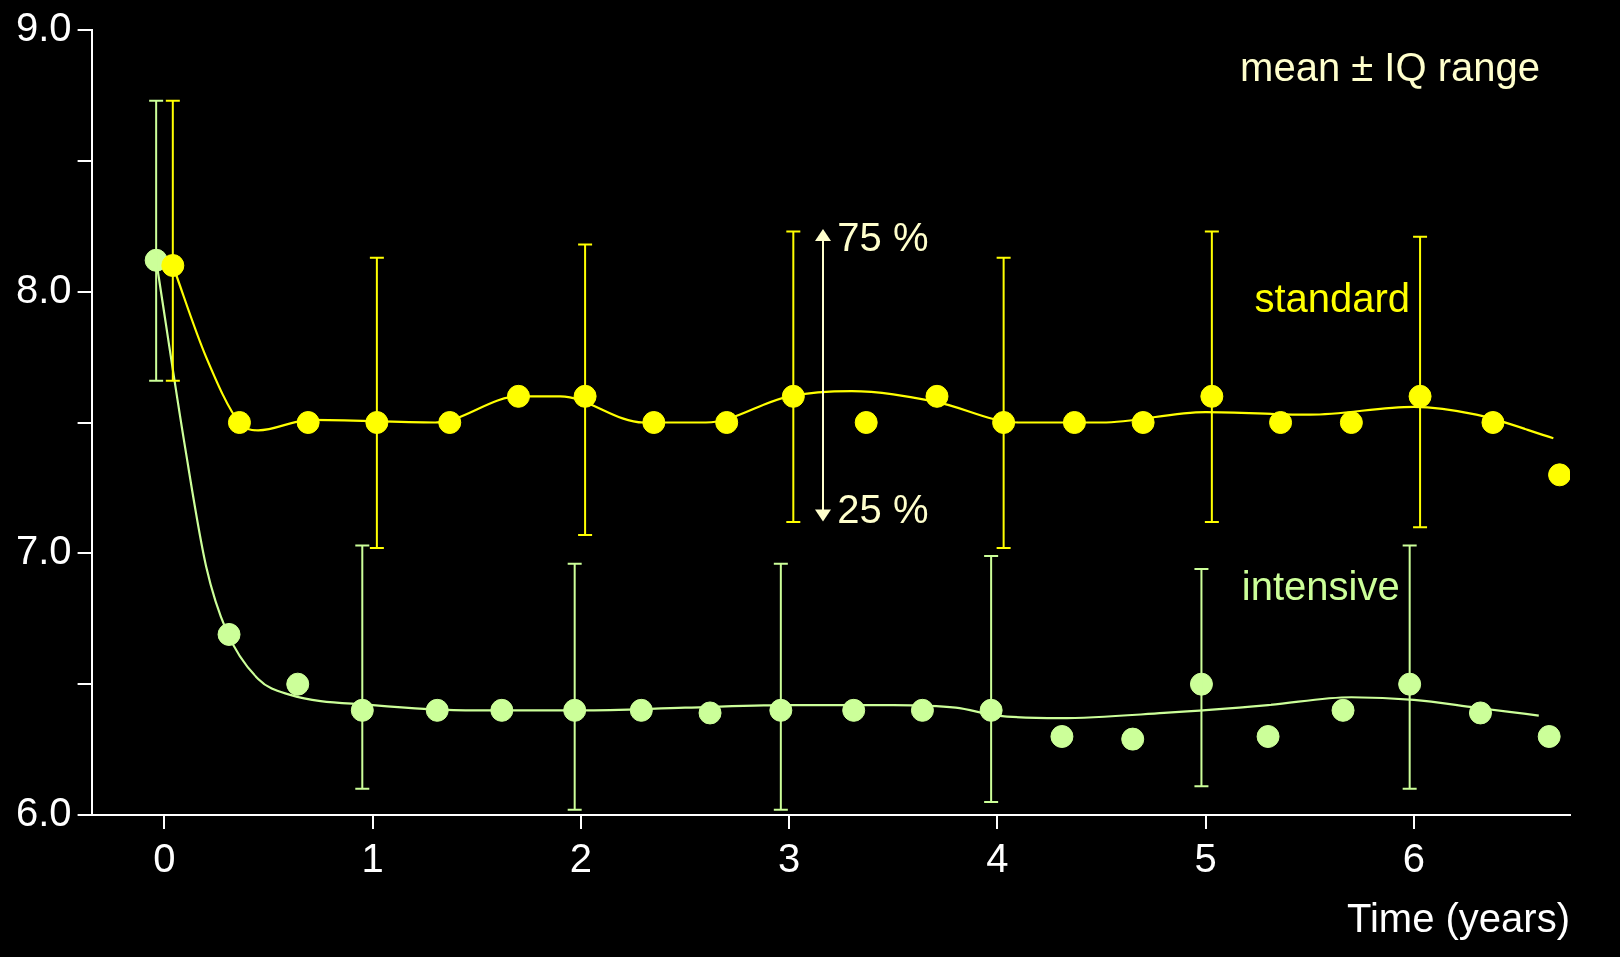  Describe the element at coordinates (1458, 918) in the screenshot. I see `x-axis-title: Time (years)` at that location.